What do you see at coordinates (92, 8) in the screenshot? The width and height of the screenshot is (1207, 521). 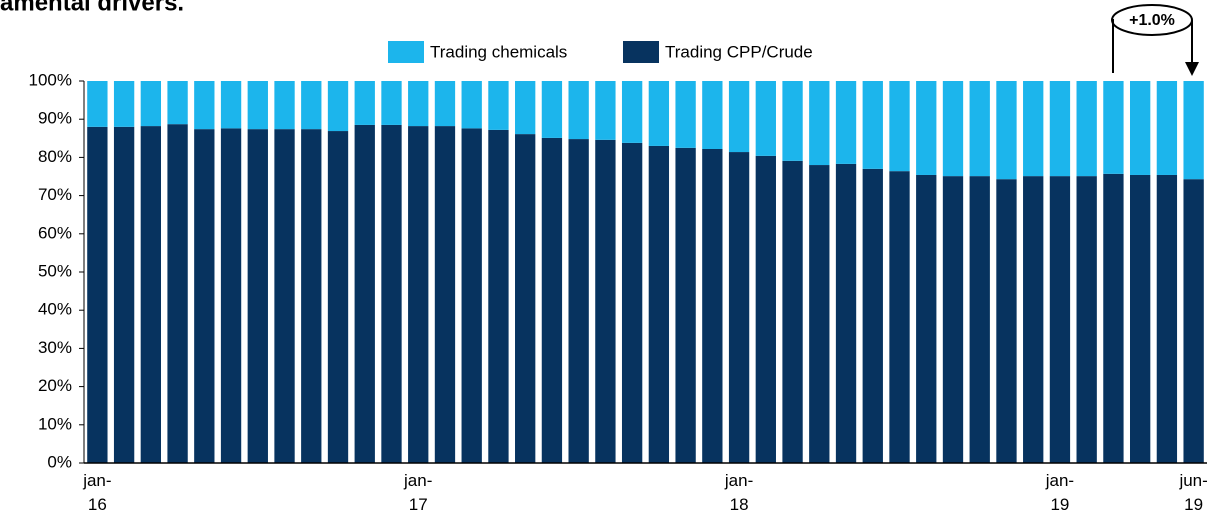 I see `chart-title: amental drivers.` at bounding box center [92, 8].